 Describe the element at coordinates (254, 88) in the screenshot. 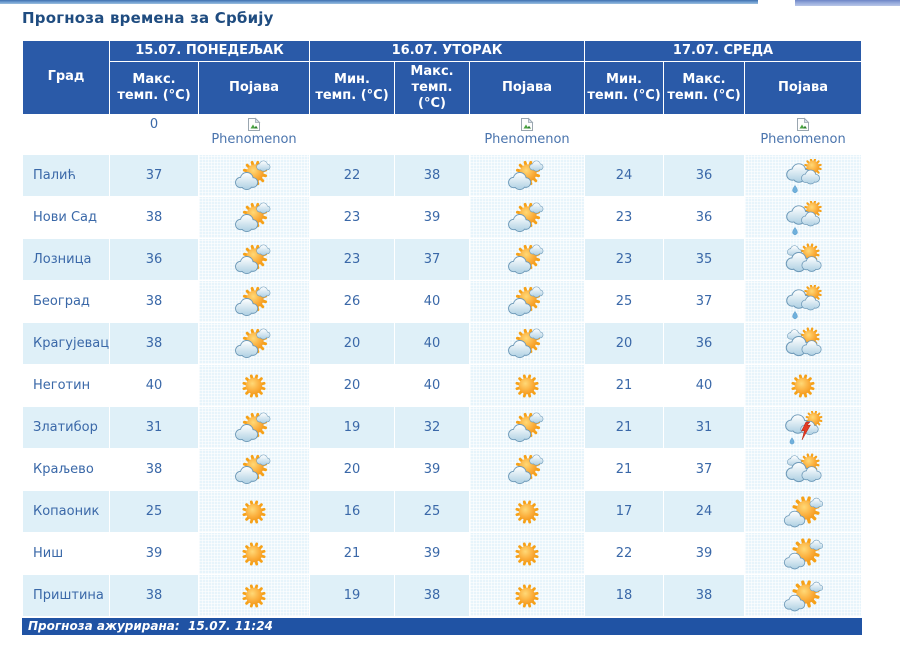

I see `column-header-phenomenon-d1: Појава` at that location.